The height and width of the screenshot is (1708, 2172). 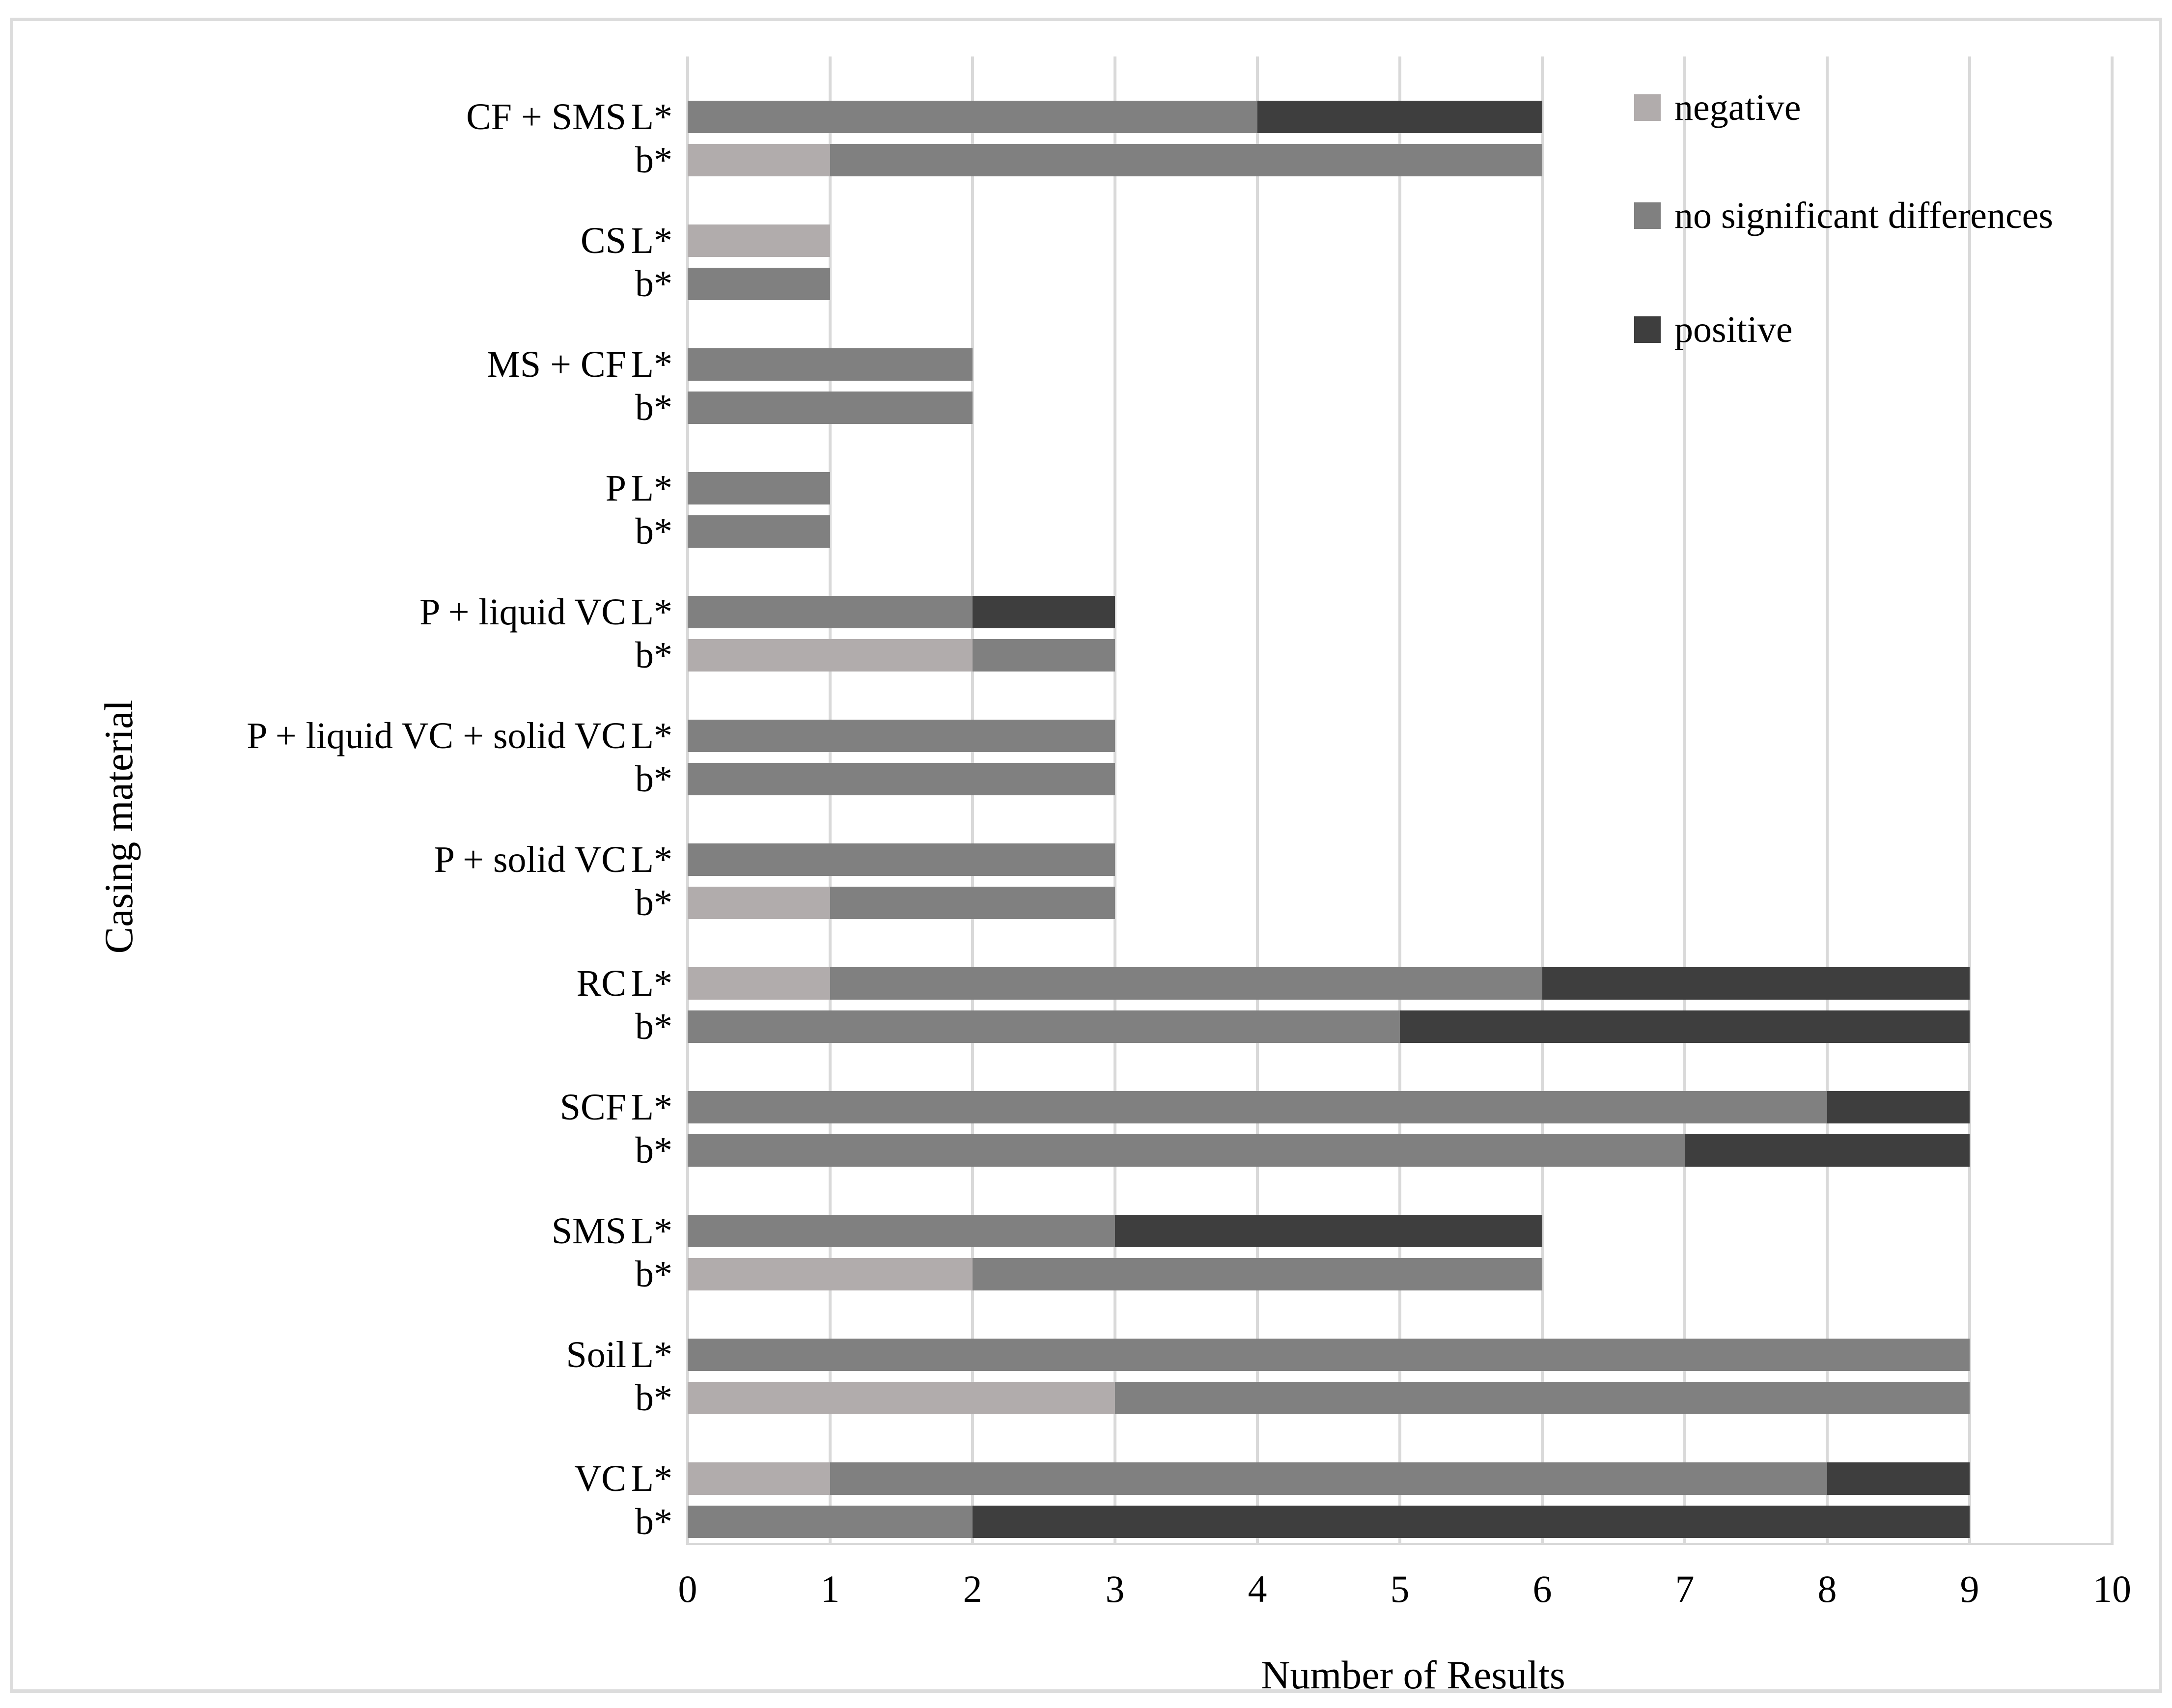 I want to click on category-label: P + solid VC, so click(x=530, y=859).